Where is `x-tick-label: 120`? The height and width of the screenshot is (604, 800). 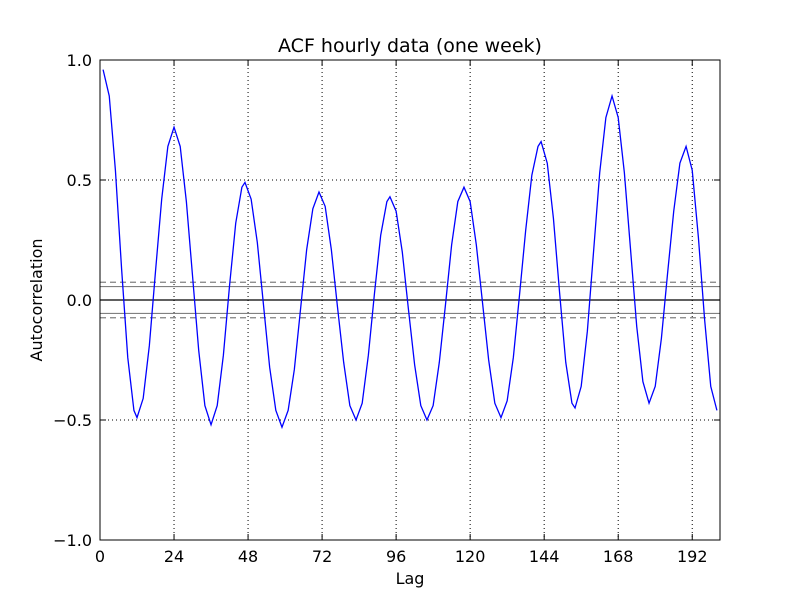
x-tick-label: 120 is located at coordinates (470, 556).